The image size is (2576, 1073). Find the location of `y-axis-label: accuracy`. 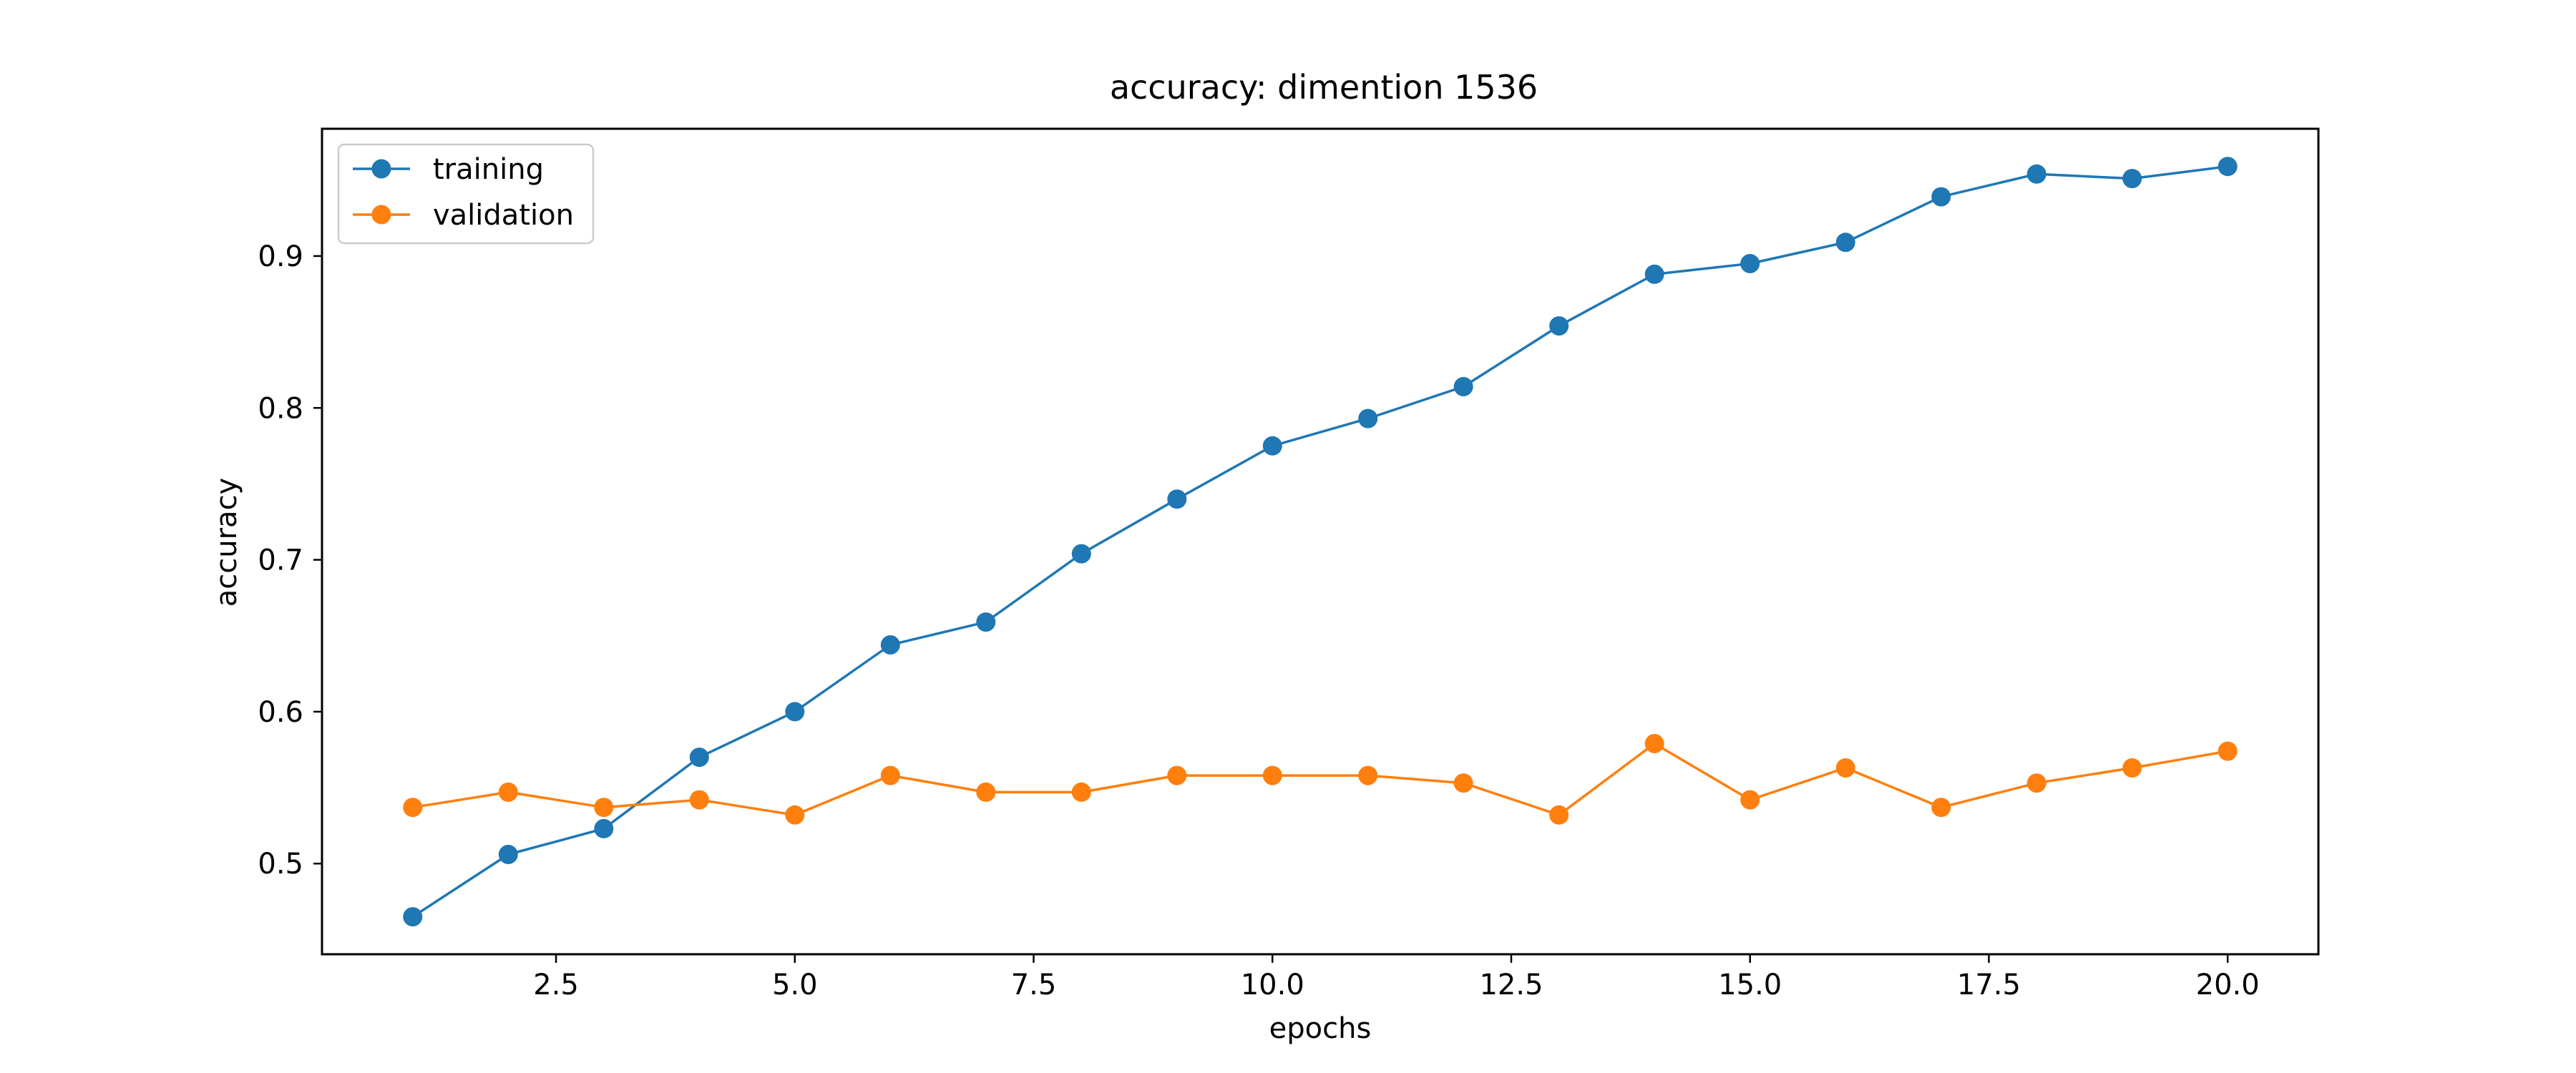

y-axis-label: accuracy is located at coordinates (226, 542).